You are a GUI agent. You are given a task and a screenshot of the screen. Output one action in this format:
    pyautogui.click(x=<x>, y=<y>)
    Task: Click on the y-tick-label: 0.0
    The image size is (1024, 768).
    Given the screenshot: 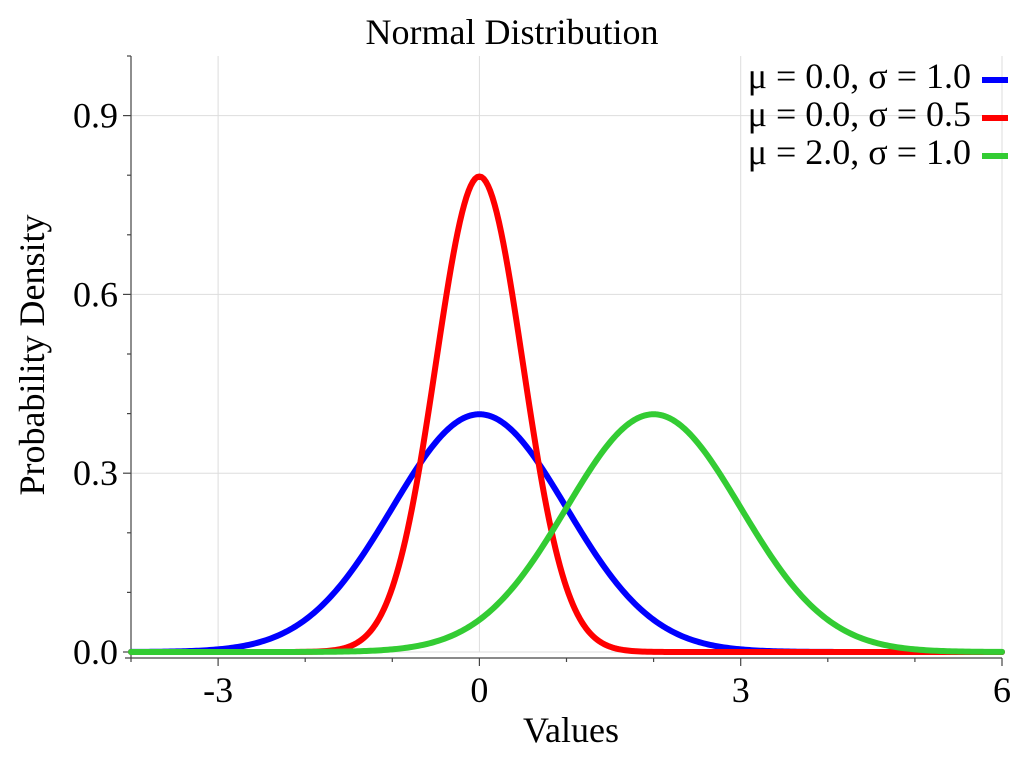 What is the action you would take?
    pyautogui.click(x=95, y=652)
    